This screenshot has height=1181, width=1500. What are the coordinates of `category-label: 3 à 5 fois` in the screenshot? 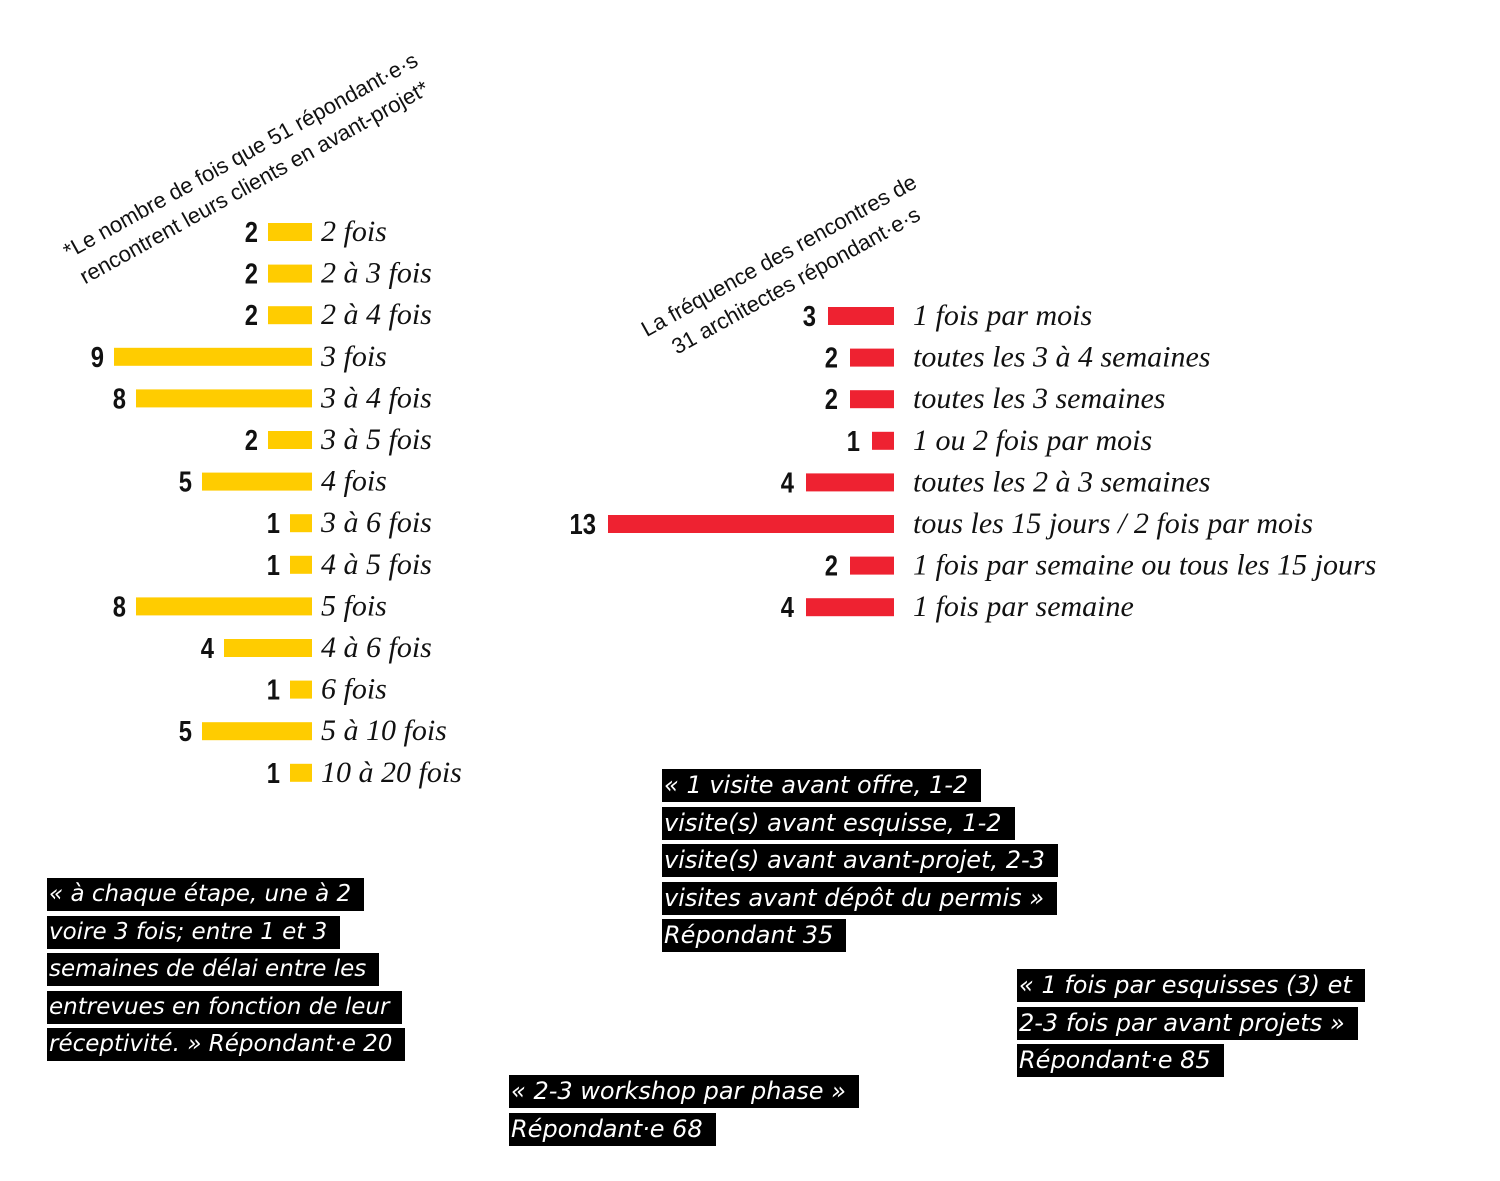 It's located at (376, 439).